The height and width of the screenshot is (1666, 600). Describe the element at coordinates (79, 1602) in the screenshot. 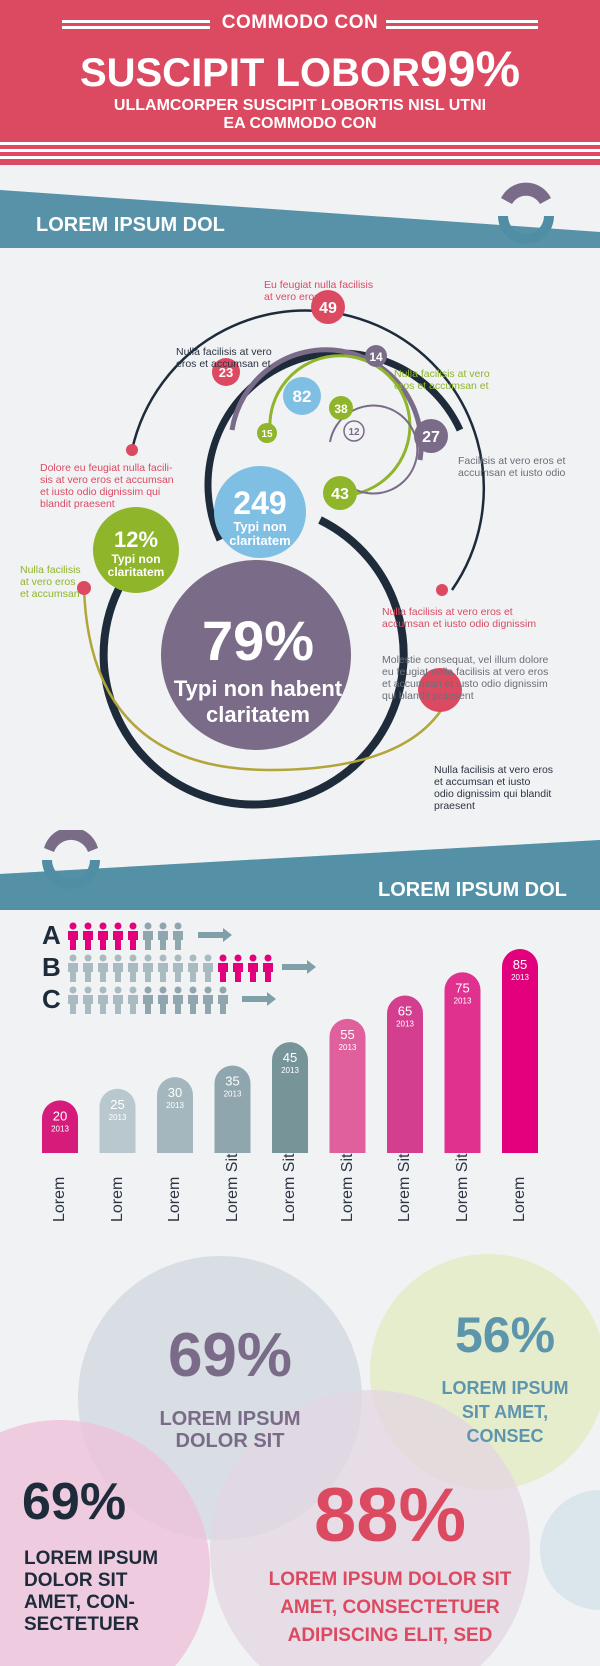

I see `stat-line: AMET, CON-` at that location.